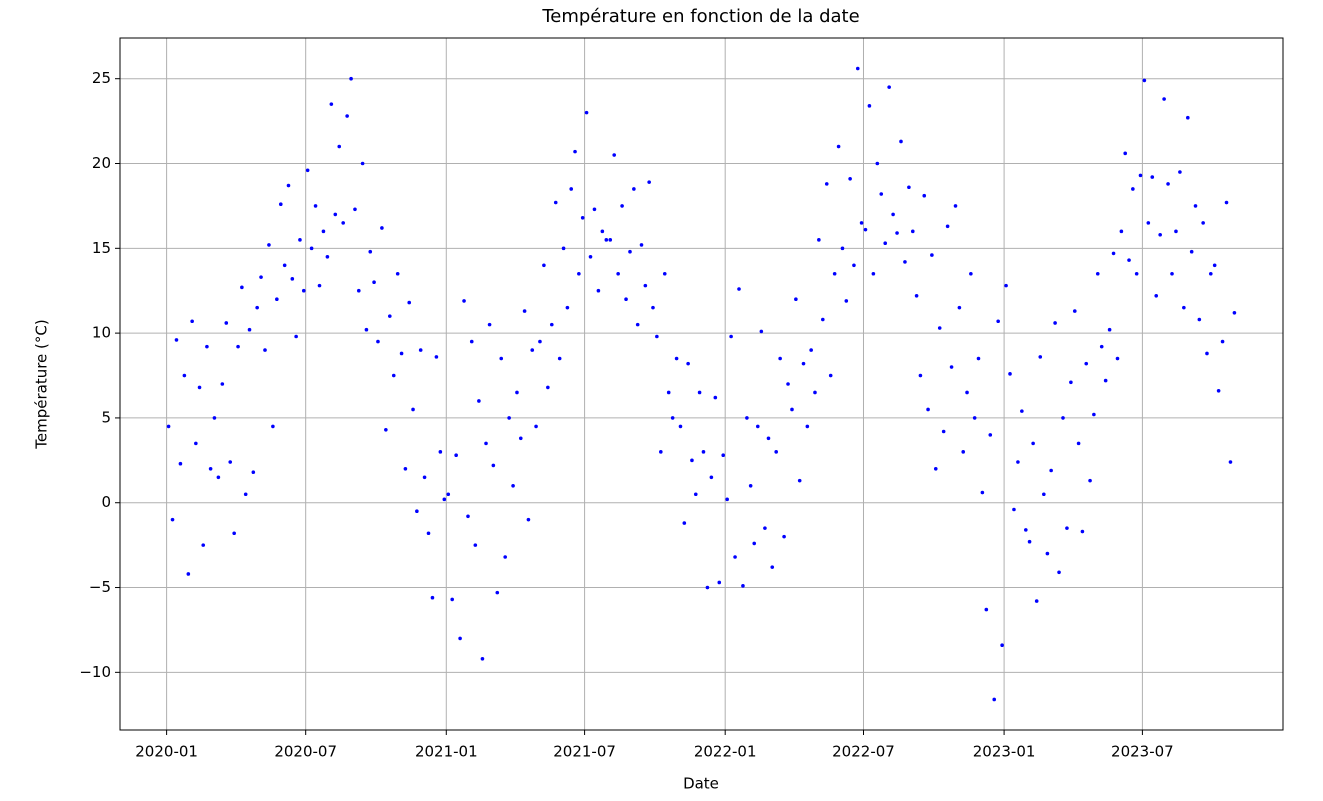  What do you see at coordinates (305, 752) in the screenshot?
I see `x-tick-label: 2020-07` at bounding box center [305, 752].